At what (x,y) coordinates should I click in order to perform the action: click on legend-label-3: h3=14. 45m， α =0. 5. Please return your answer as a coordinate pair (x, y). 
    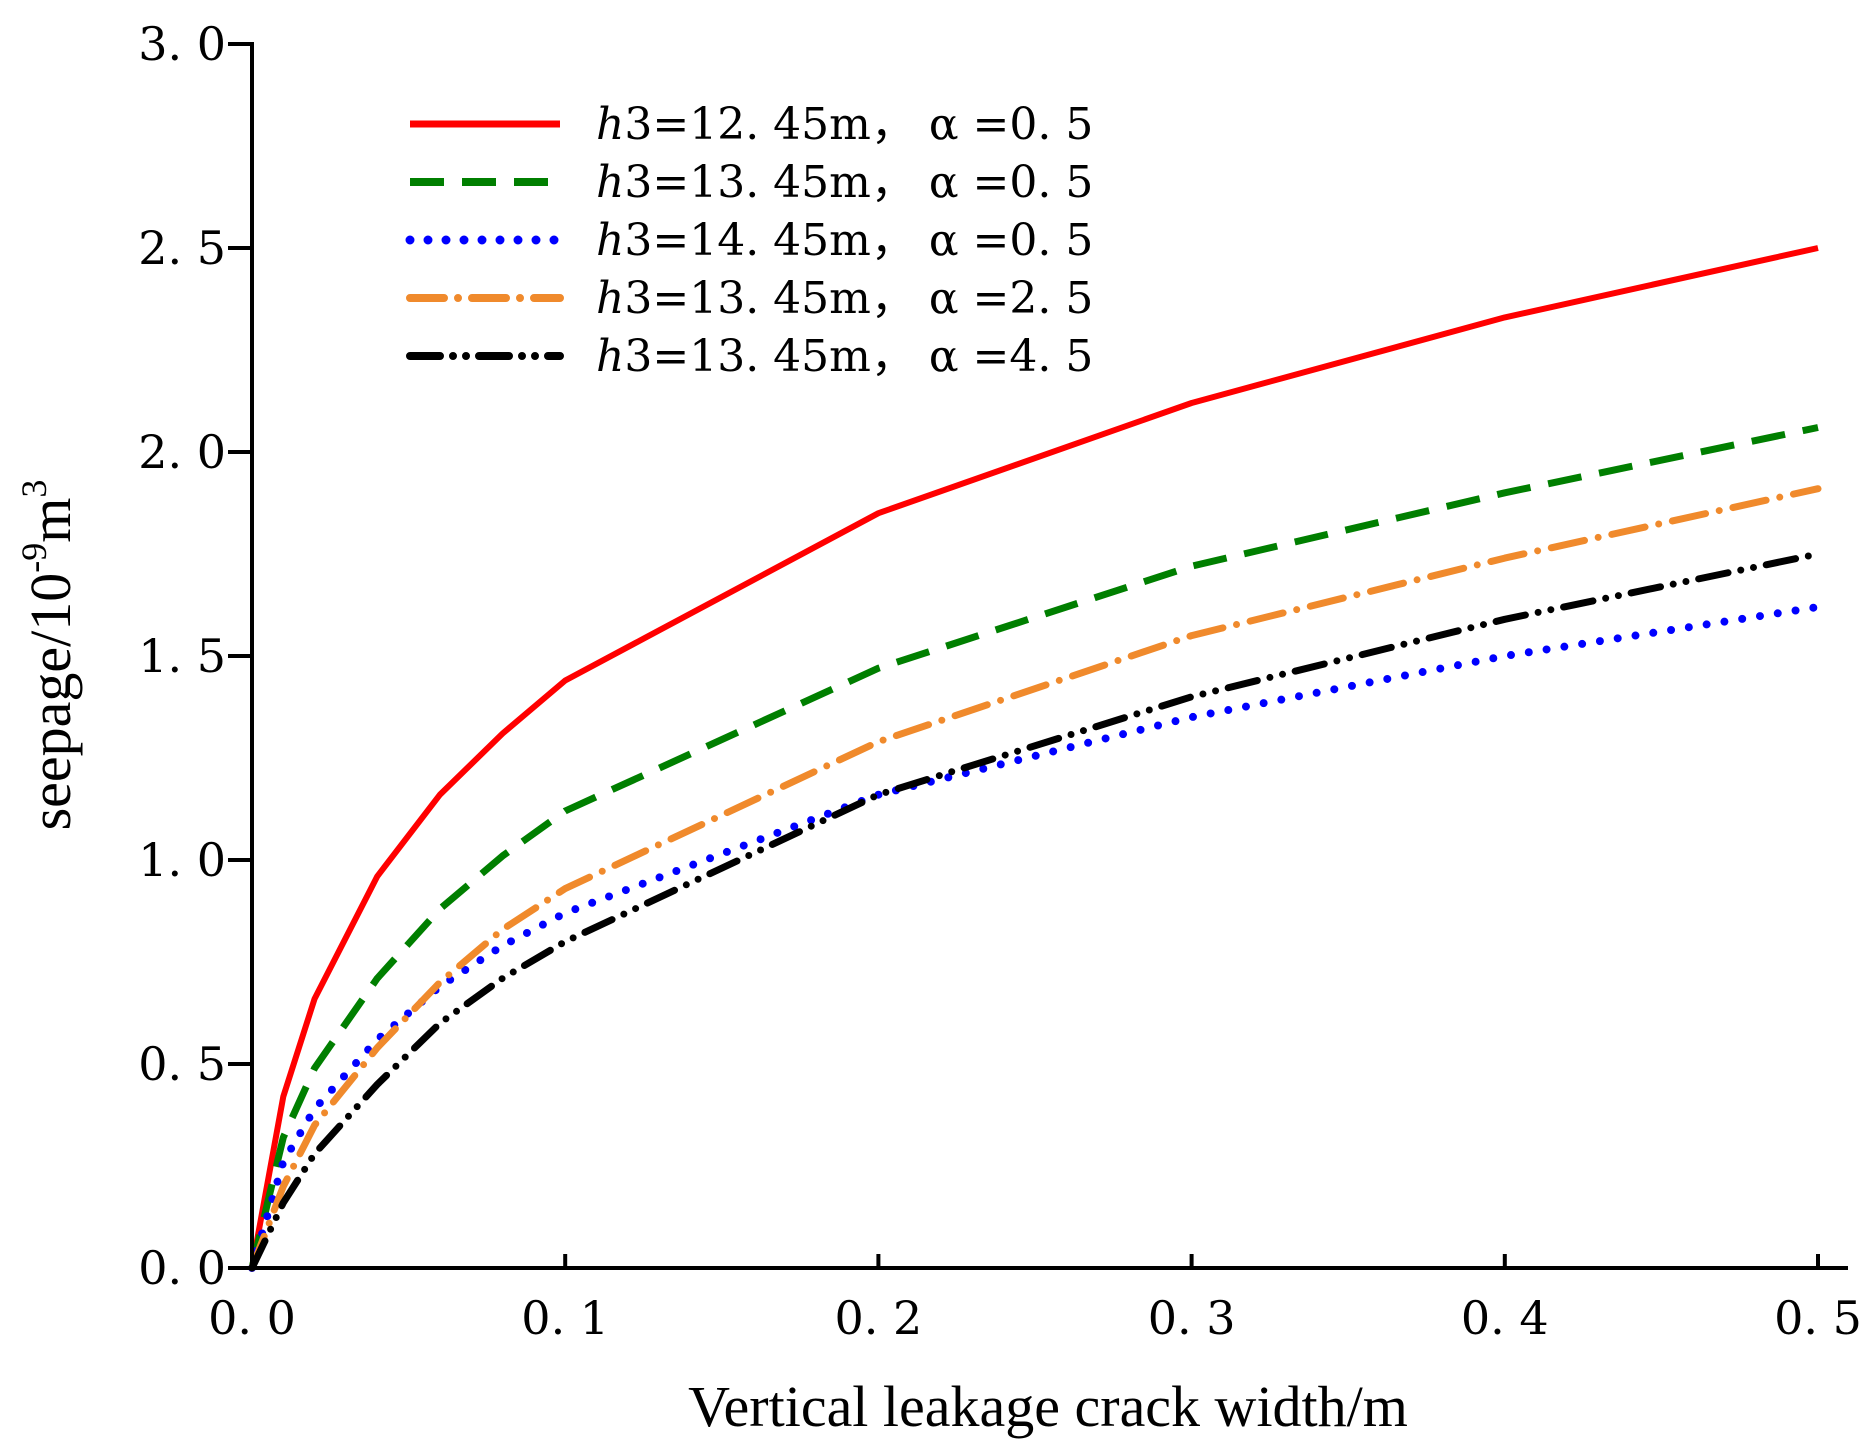
    Looking at the image, I should click on (844, 240).